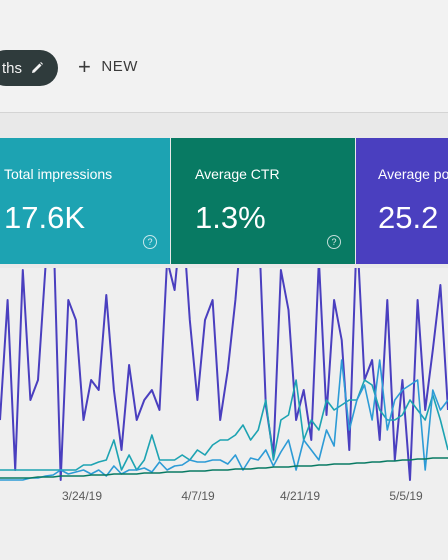  What do you see at coordinates (237, 174) in the screenshot?
I see `metric-label: Average CTR` at bounding box center [237, 174].